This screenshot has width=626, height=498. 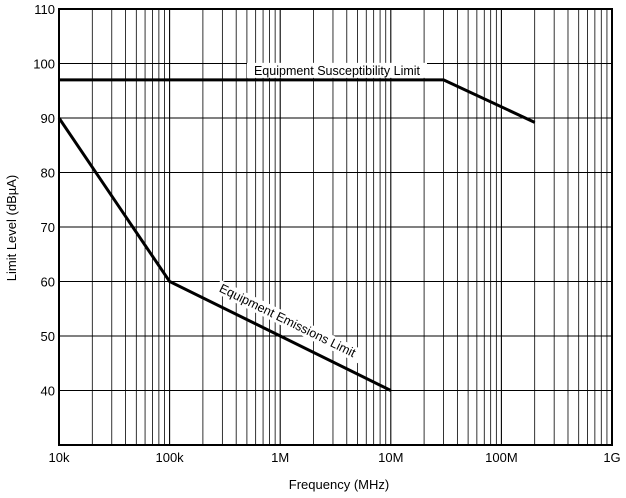 What do you see at coordinates (335, 457) in the screenshot?
I see `x-axis-ticks: 10k 100k 1M 10M 100M 1G` at bounding box center [335, 457].